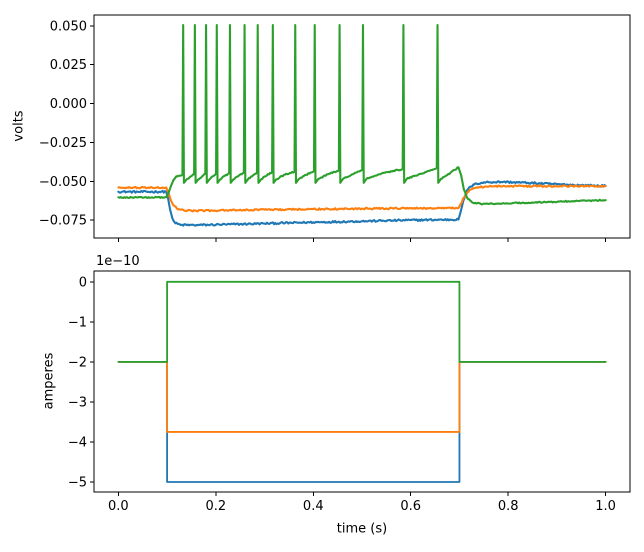 The height and width of the screenshot is (552, 644). What do you see at coordinates (83, 282) in the screenshot?
I see `y-tick-label: 0` at bounding box center [83, 282].